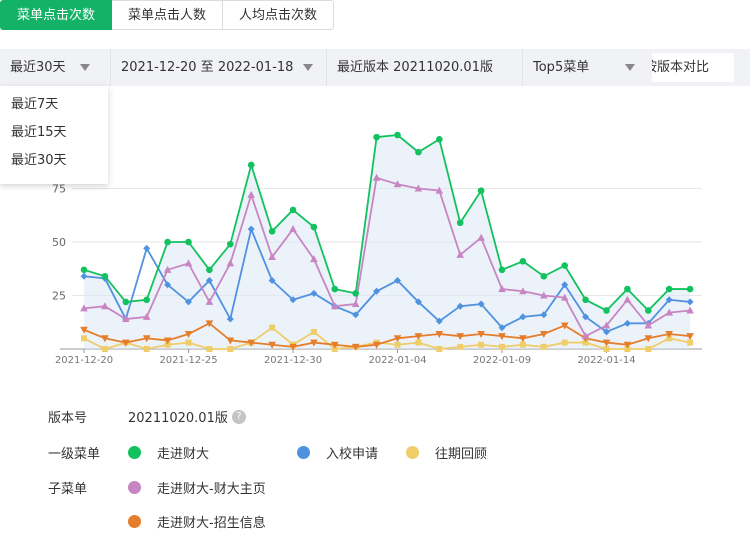 This screenshot has height=551, width=750. I want to click on tab-menu-users: 菜单点击人数, so click(168, 15).